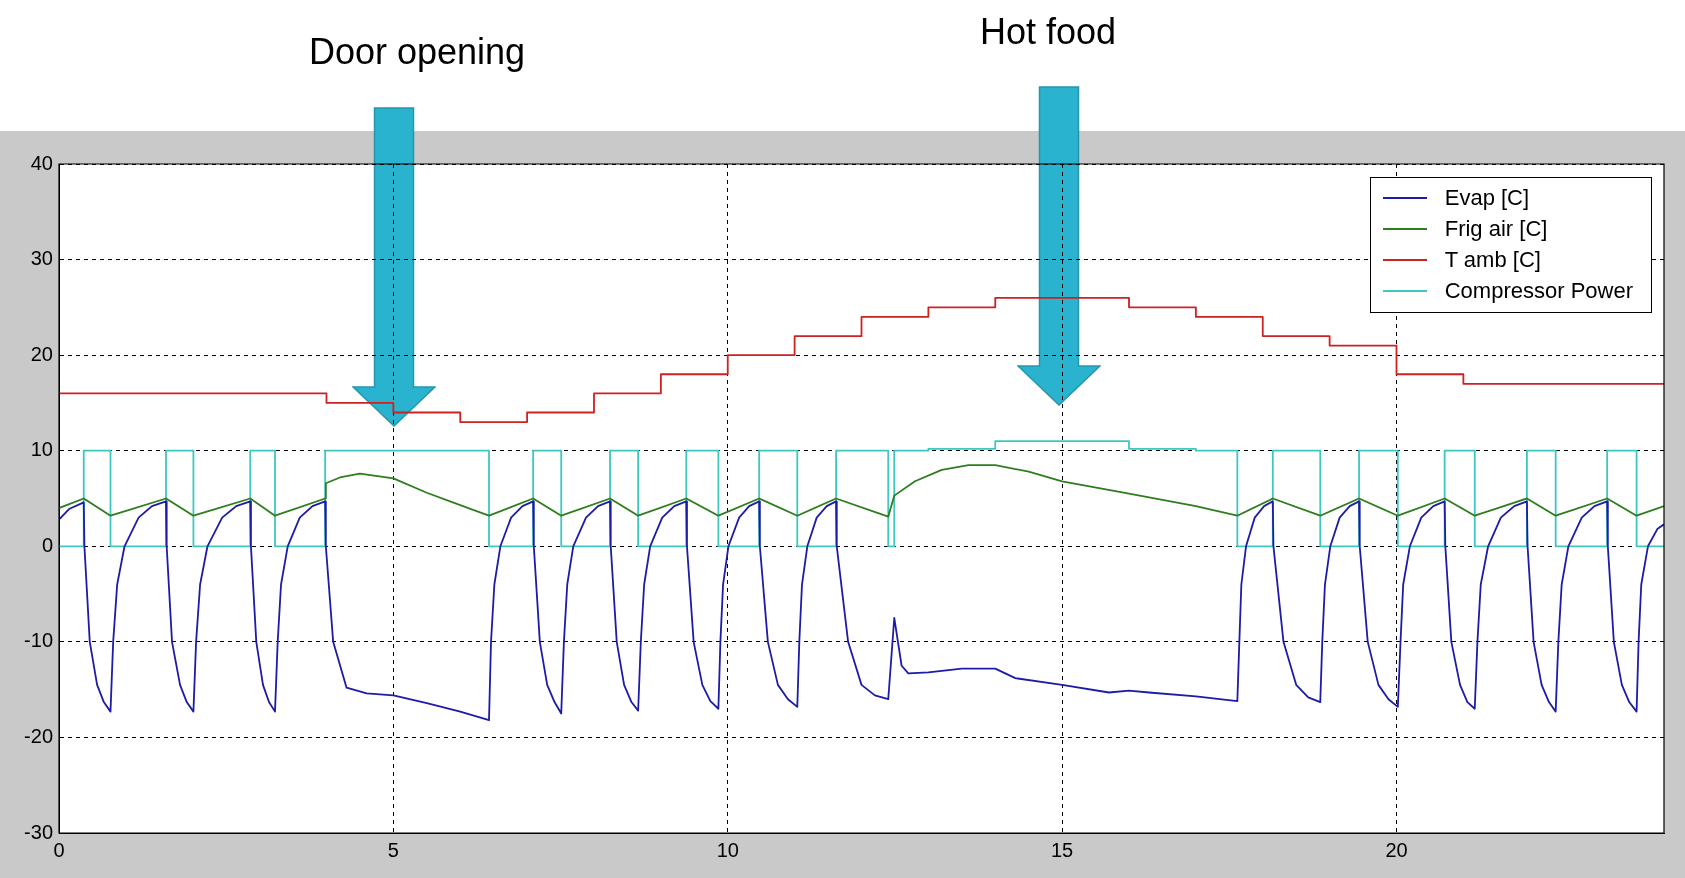  What do you see at coordinates (38, 831) in the screenshot?
I see `y-tick-label: -30` at bounding box center [38, 831].